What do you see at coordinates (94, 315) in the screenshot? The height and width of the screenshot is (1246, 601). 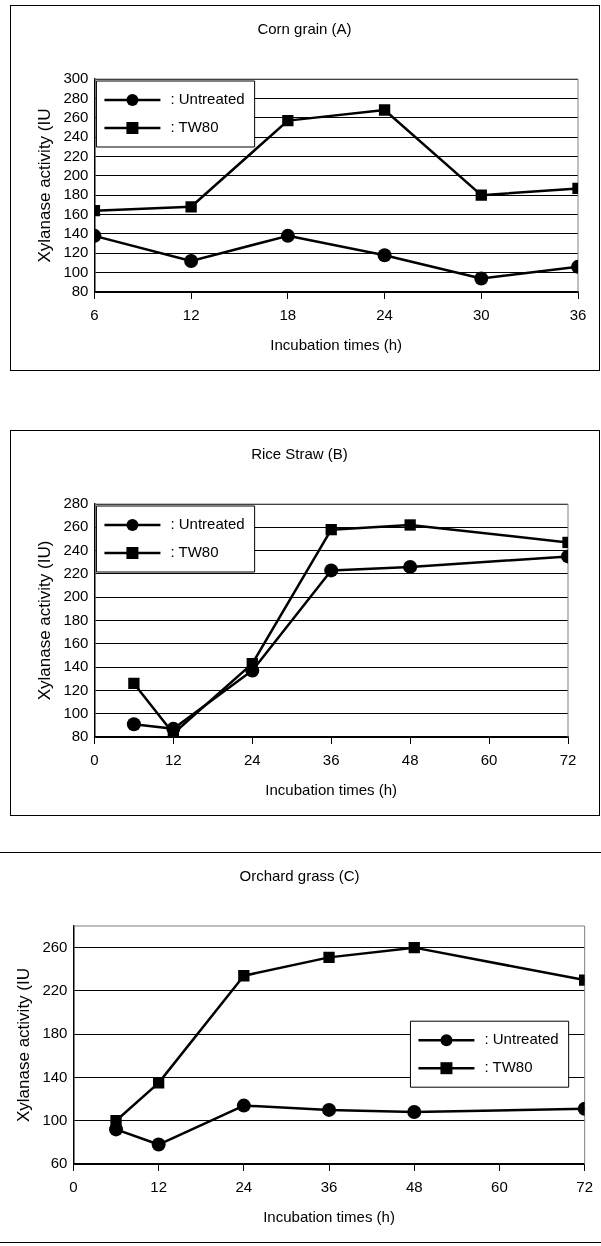 I see `x-tick-label: 6` at bounding box center [94, 315].